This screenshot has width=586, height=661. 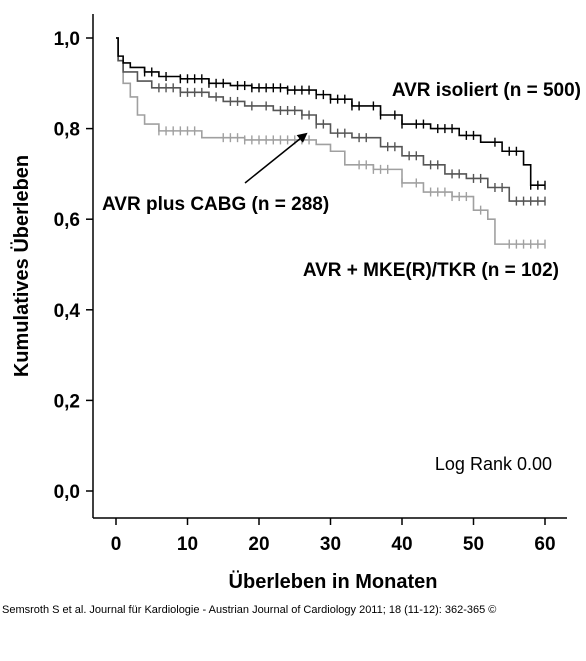 What do you see at coordinates (116, 544) in the screenshot?
I see `x-tick-label: 0` at bounding box center [116, 544].